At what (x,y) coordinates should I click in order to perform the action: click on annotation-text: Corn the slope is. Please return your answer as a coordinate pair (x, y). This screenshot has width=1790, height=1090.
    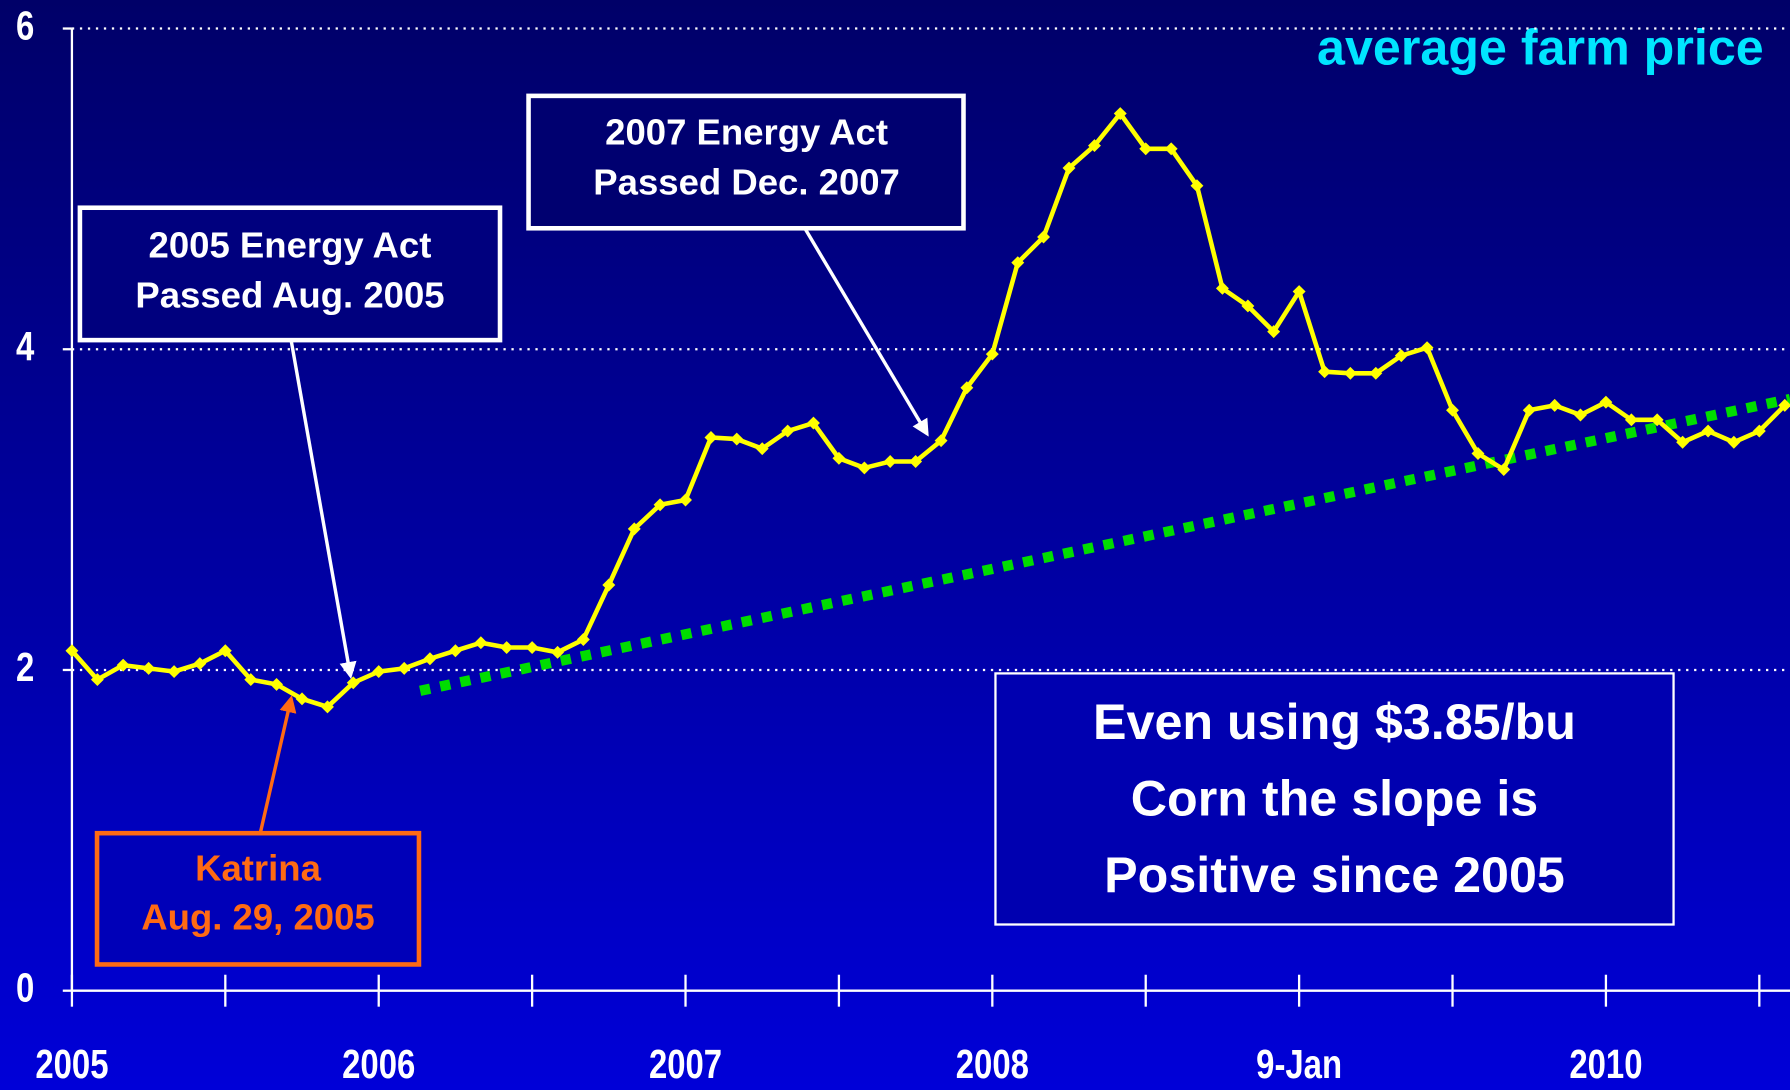
    Looking at the image, I should click on (1334, 799).